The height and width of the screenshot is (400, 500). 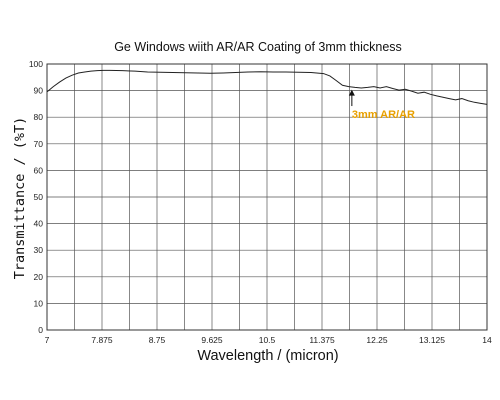 What do you see at coordinates (47, 340) in the screenshot?
I see `x-tick-label: 7` at bounding box center [47, 340].